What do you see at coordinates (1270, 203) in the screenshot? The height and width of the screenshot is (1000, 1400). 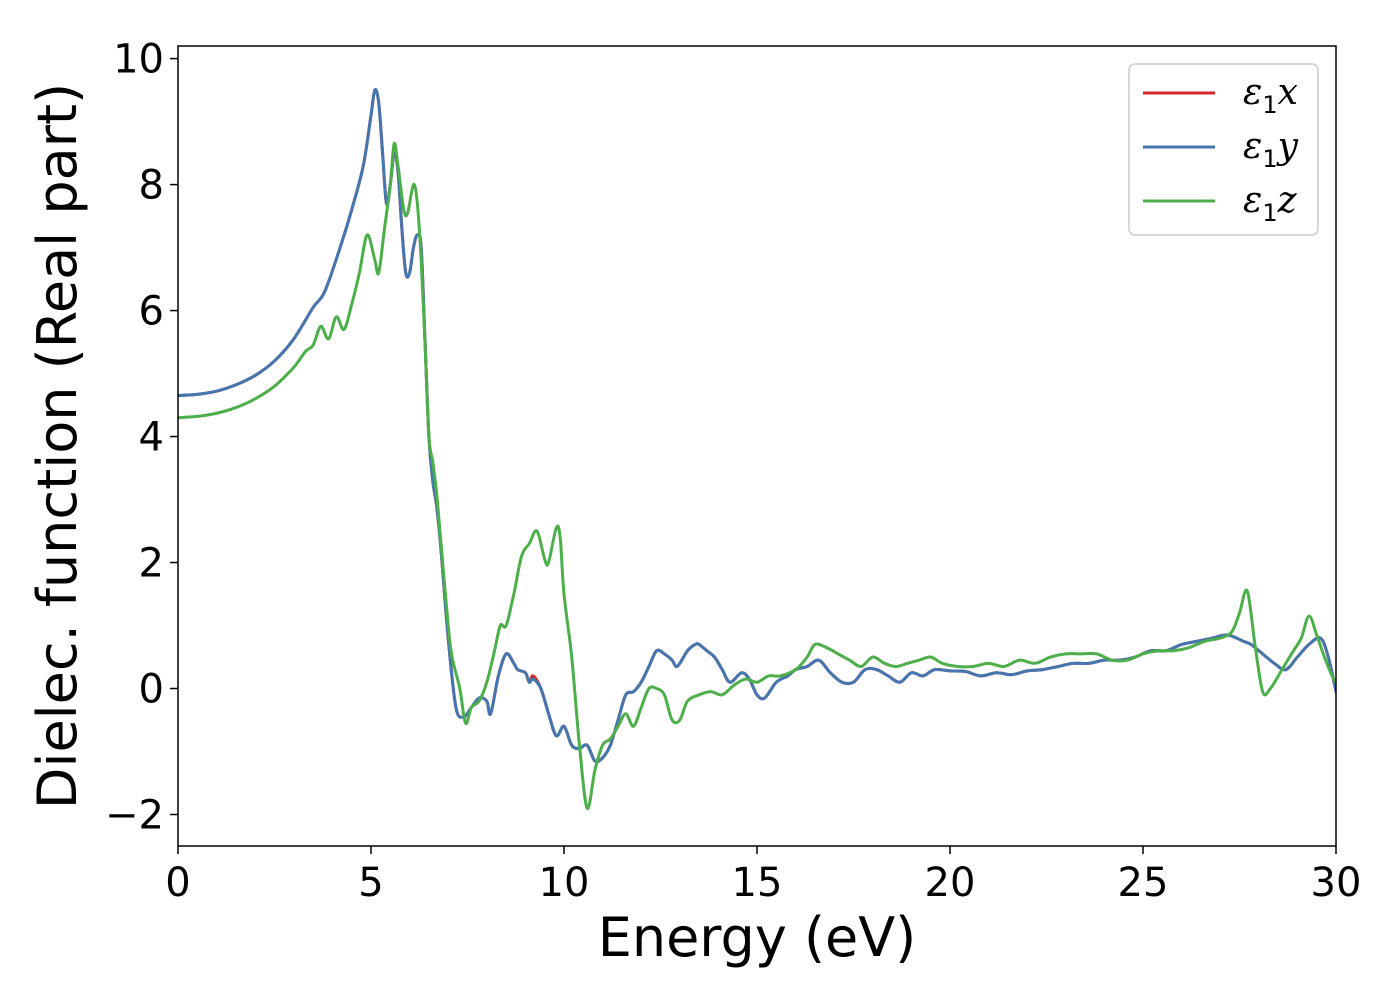 I see `legend-label-z: ε1z` at bounding box center [1270, 203].